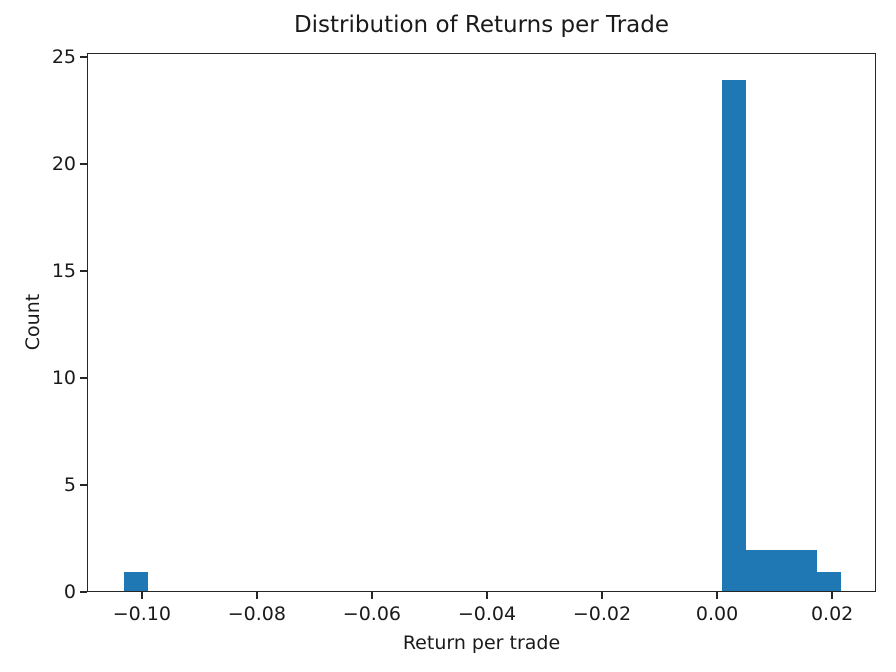  What do you see at coordinates (63, 271) in the screenshot?
I see `y-tick-label: 15` at bounding box center [63, 271].